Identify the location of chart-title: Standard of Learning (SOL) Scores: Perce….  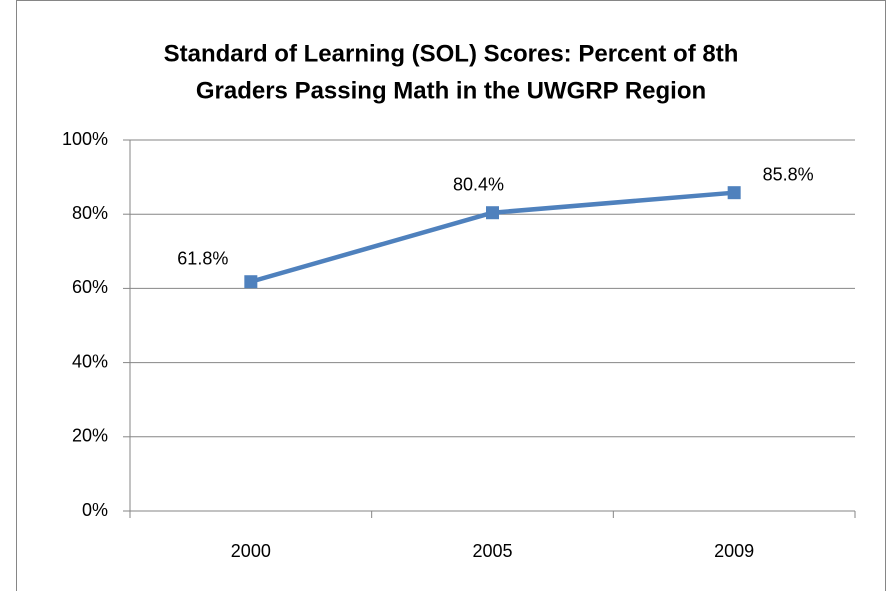
(451, 53).